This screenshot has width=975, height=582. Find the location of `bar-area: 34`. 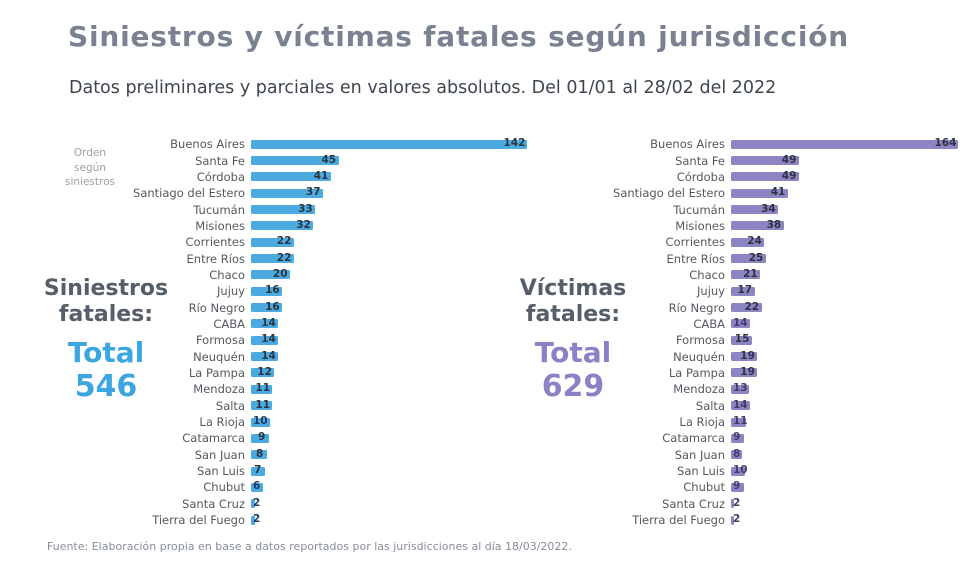

bar-area: 34 is located at coordinates (850, 209).